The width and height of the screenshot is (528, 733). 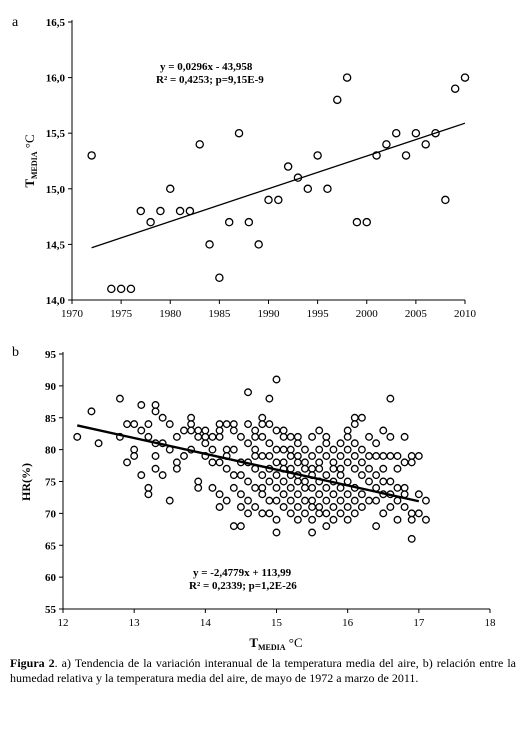 I want to click on y-tick-label: 95, so click(x=51, y=355).